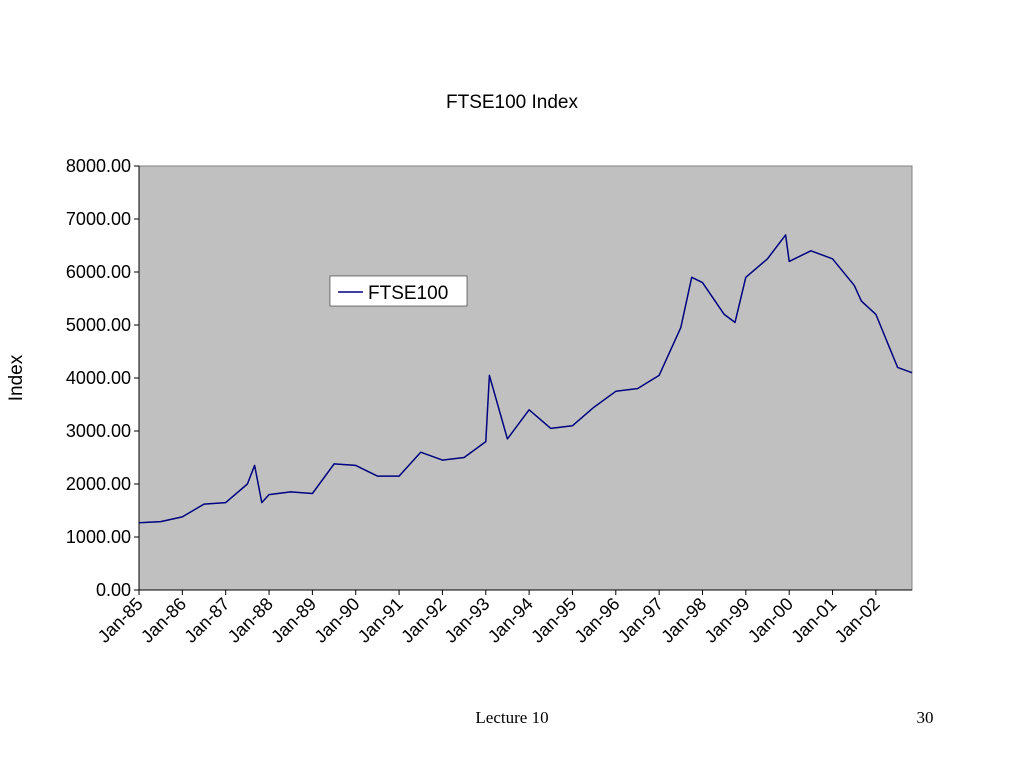 The height and width of the screenshot is (768, 1024). Describe the element at coordinates (467, 620) in the screenshot. I see `x-tick-label: Jan-93` at that location.